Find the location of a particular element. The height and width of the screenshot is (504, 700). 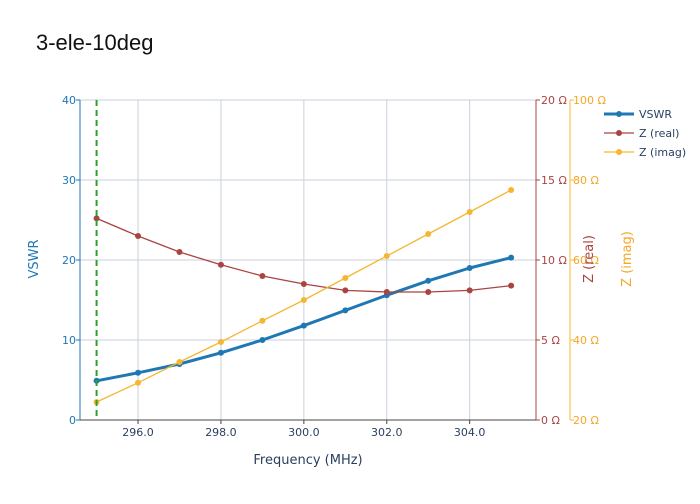

zreal-tick-label: 5 Ω is located at coordinates (550, 340).